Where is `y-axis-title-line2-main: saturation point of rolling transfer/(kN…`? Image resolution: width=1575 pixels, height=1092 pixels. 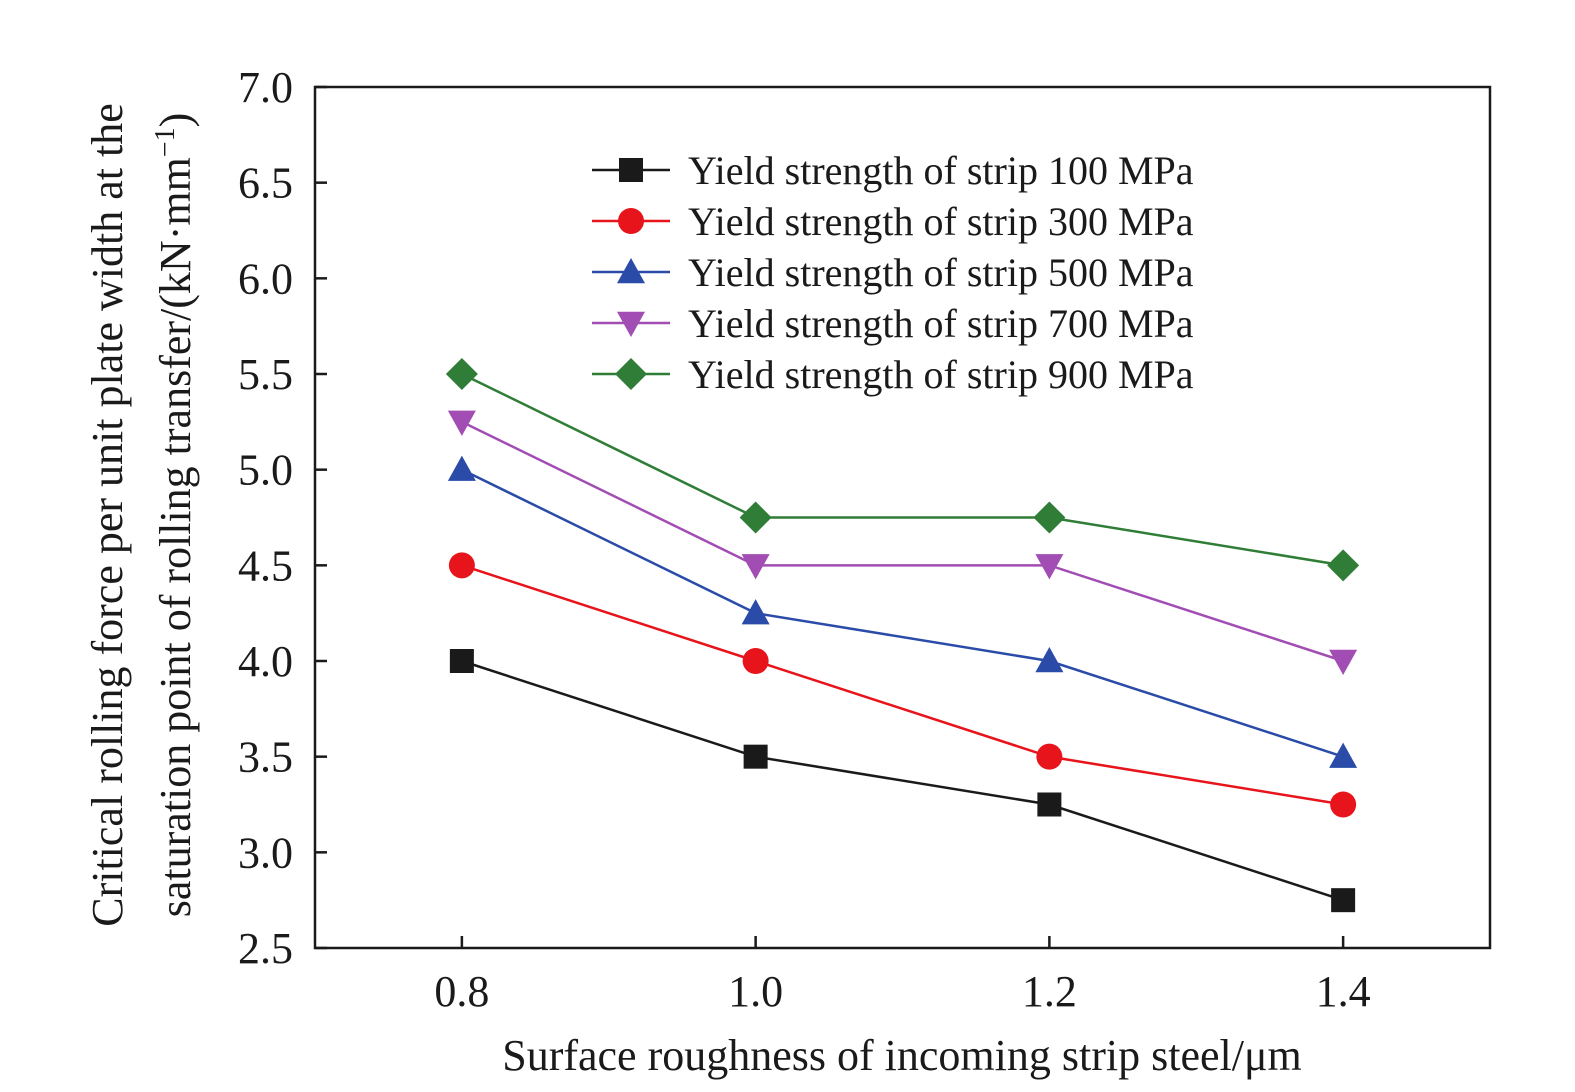
y-axis-title-line2-main: saturation point of rolling transfer/(kN… is located at coordinates (175, 537).